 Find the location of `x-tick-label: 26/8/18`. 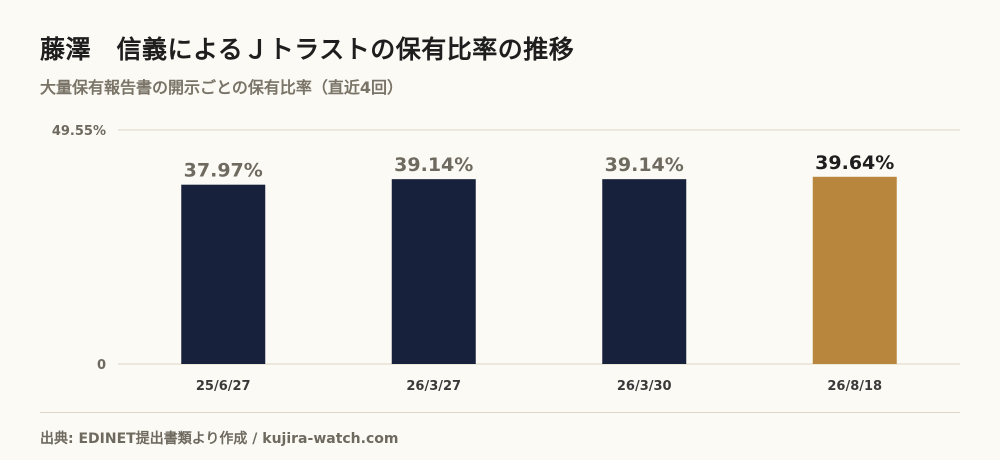

x-tick-label: 26/8/18 is located at coordinates (854, 386).